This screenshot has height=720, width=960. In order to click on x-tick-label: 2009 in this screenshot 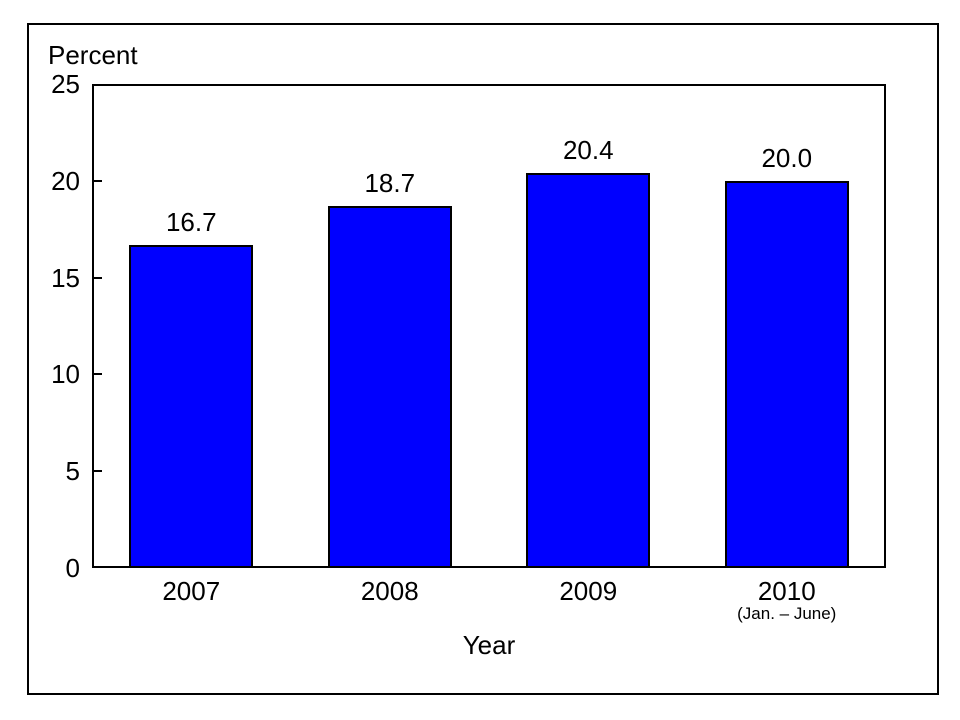, I will do `click(588, 591)`.